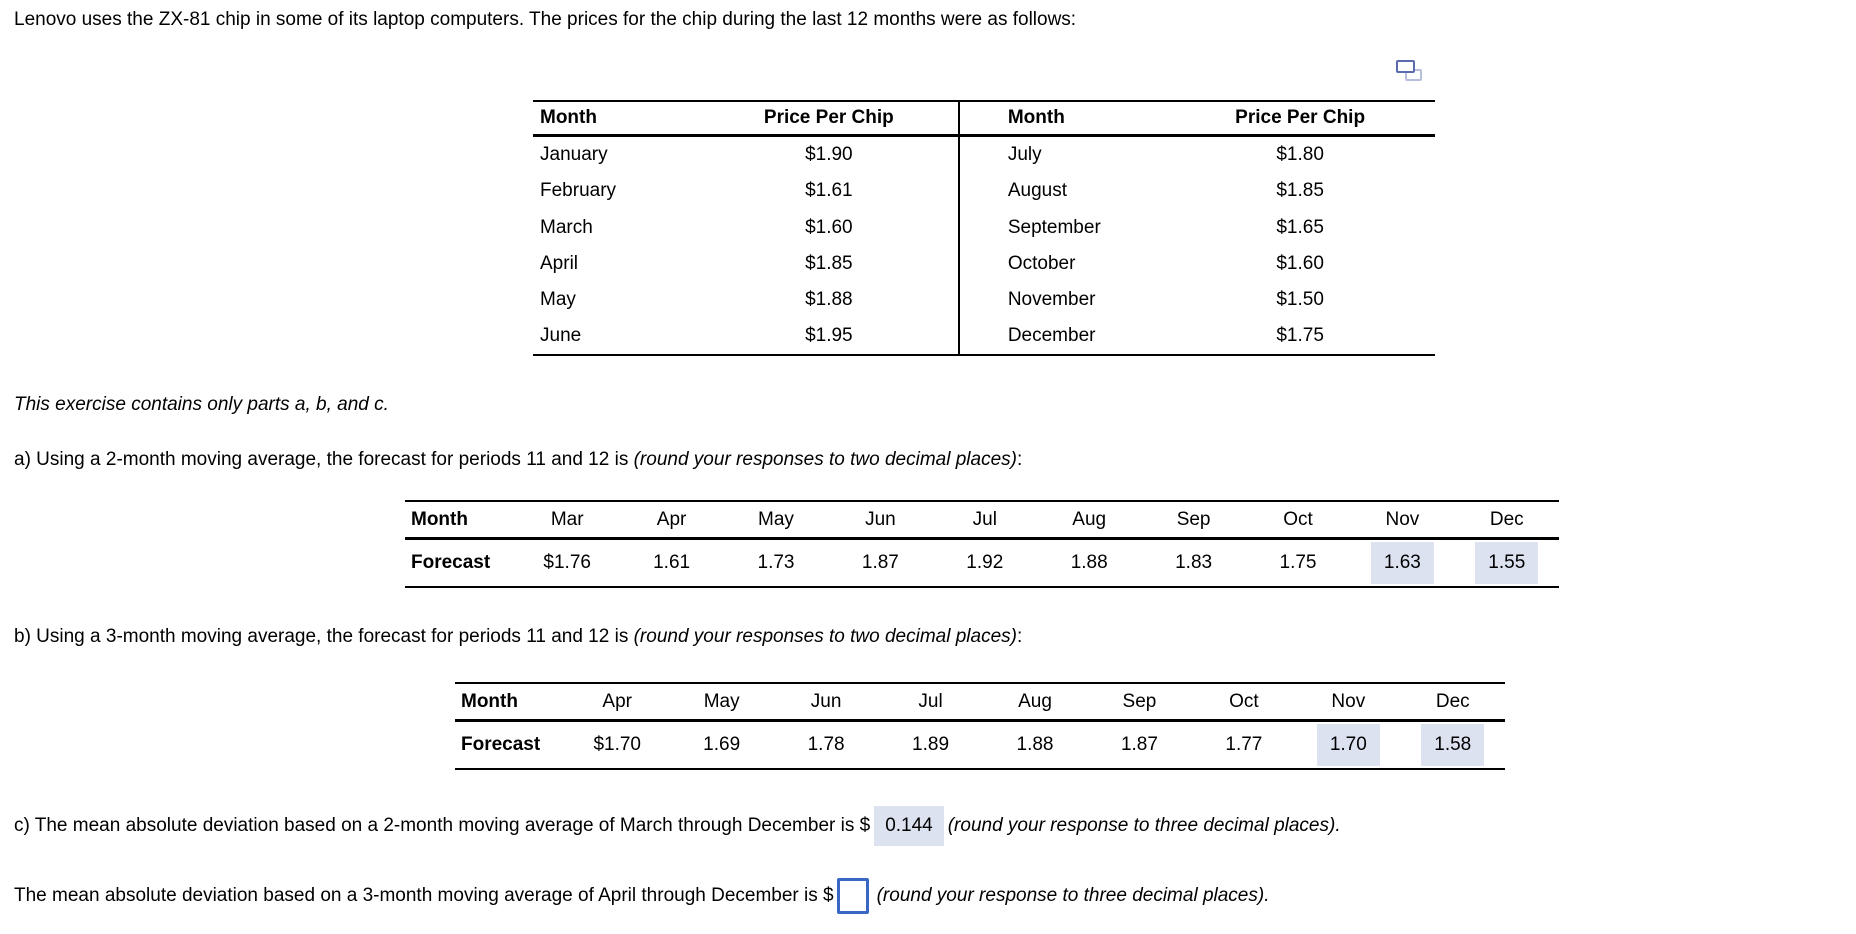 The height and width of the screenshot is (934, 1856). Describe the element at coordinates (1453, 745) in the screenshot. I see `answer-box-3month-dec: 1.58` at that location.